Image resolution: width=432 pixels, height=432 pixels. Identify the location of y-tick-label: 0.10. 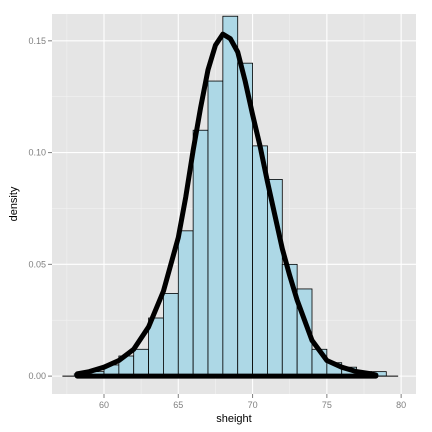
(37, 153).